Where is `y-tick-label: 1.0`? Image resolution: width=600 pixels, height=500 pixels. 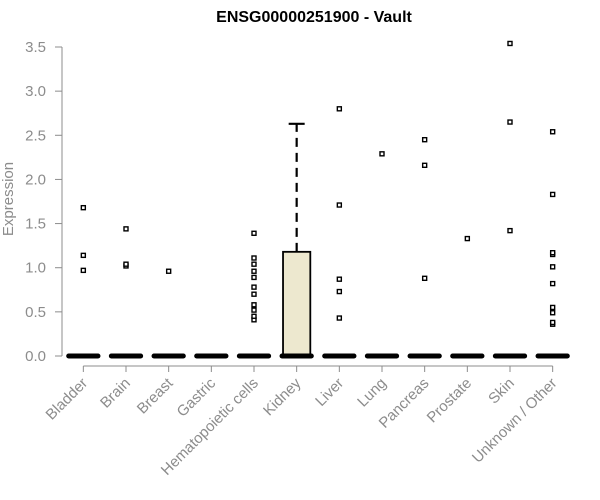 y-tick-label: 1.0 is located at coordinates (35, 268).